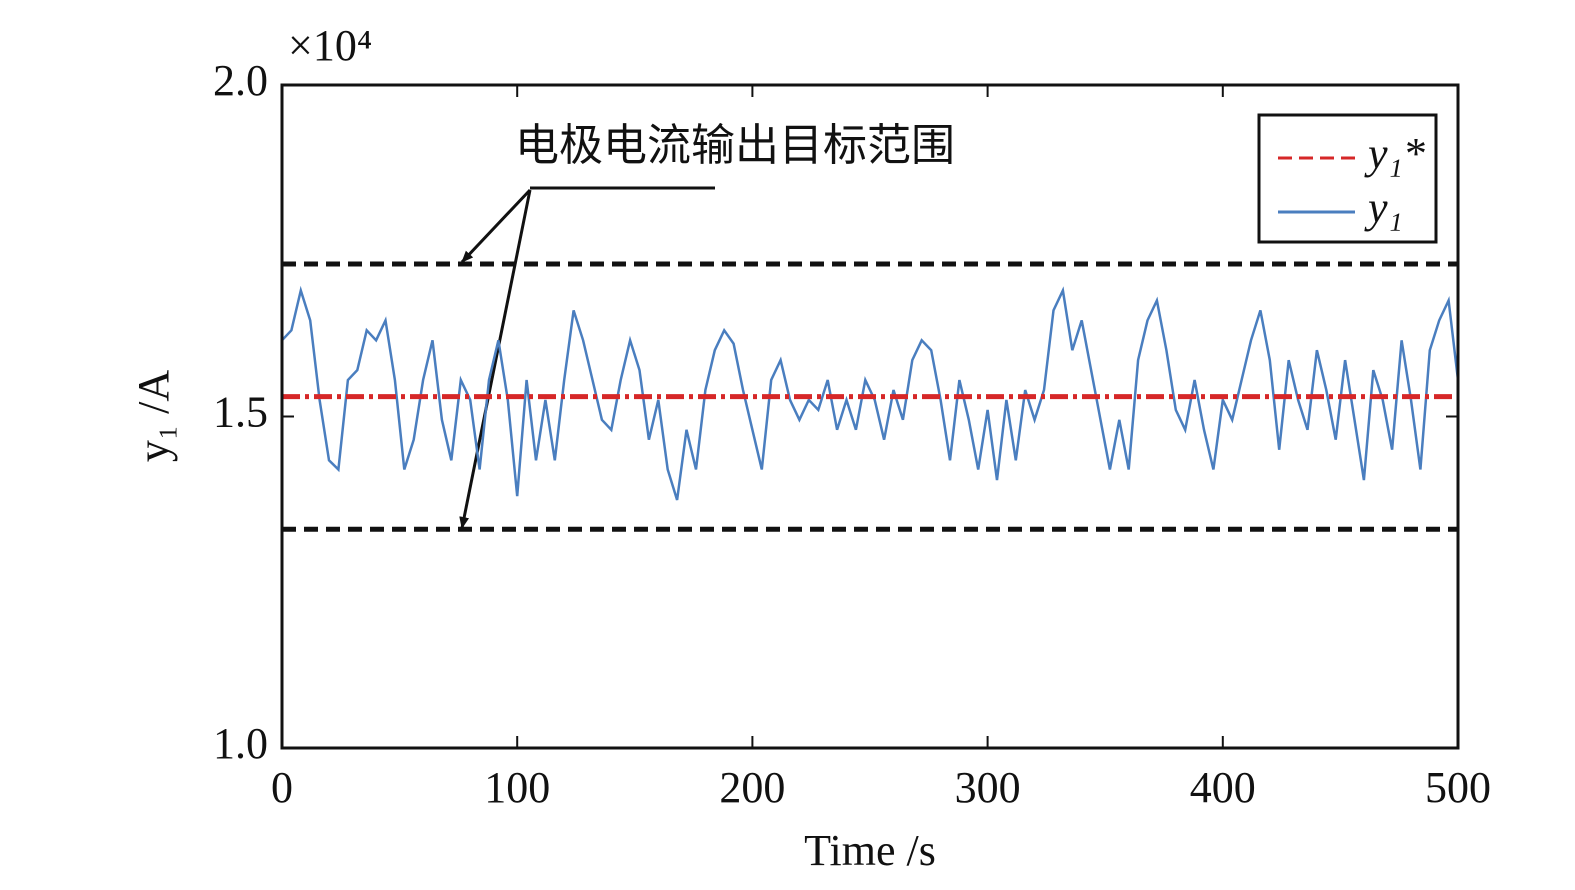 The image size is (1575, 890). What do you see at coordinates (735, 145) in the screenshot?
I see `annotation: 电极电流输出目标范围` at bounding box center [735, 145].